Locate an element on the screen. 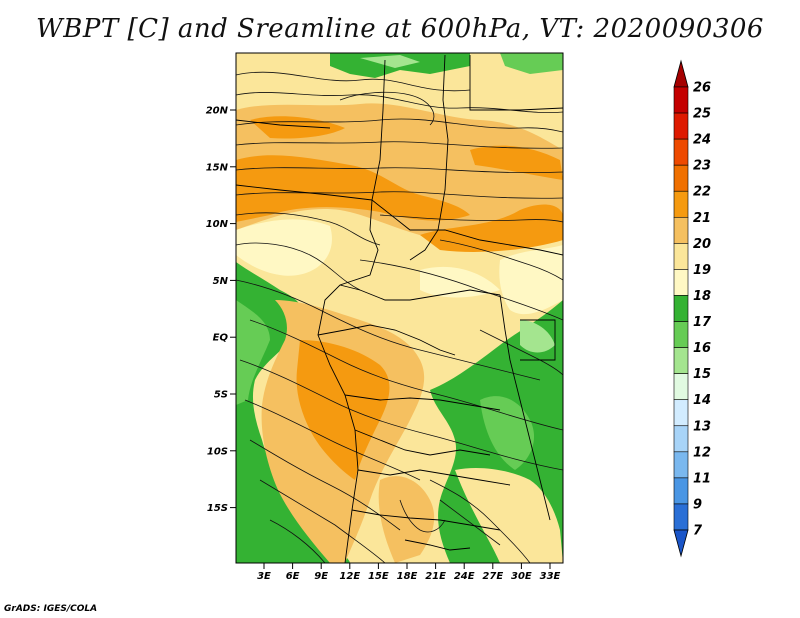  lon-tick-label: 3E is located at coordinates (264, 576).